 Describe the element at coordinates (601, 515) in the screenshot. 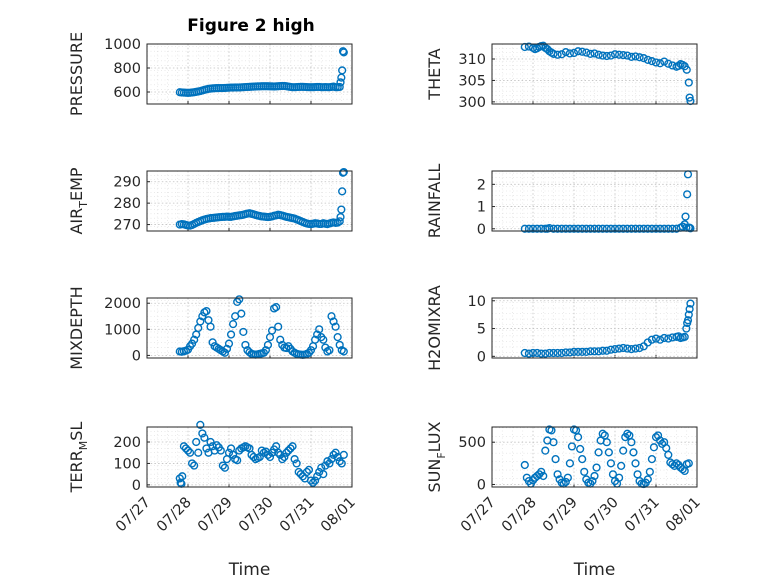

I see `x-tick-label: 07/30` at that location.